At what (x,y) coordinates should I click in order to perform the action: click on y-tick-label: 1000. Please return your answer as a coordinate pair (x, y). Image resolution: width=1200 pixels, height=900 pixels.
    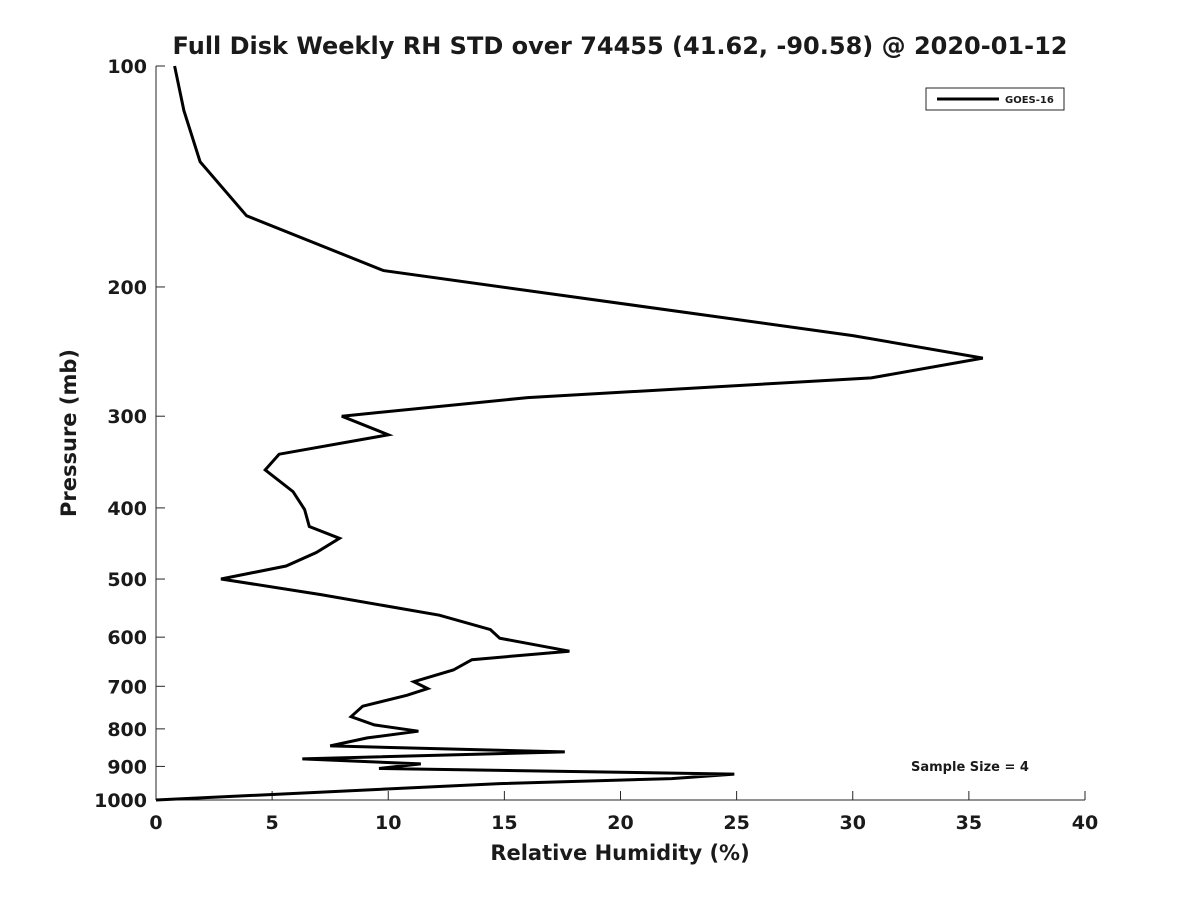
    Looking at the image, I should click on (120, 801).